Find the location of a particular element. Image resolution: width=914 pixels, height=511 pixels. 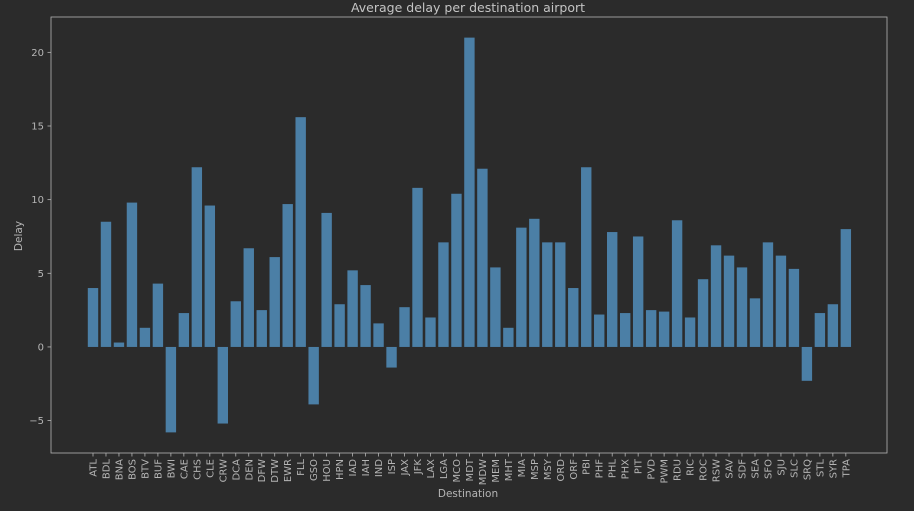

bar-tpa is located at coordinates (846, 288).